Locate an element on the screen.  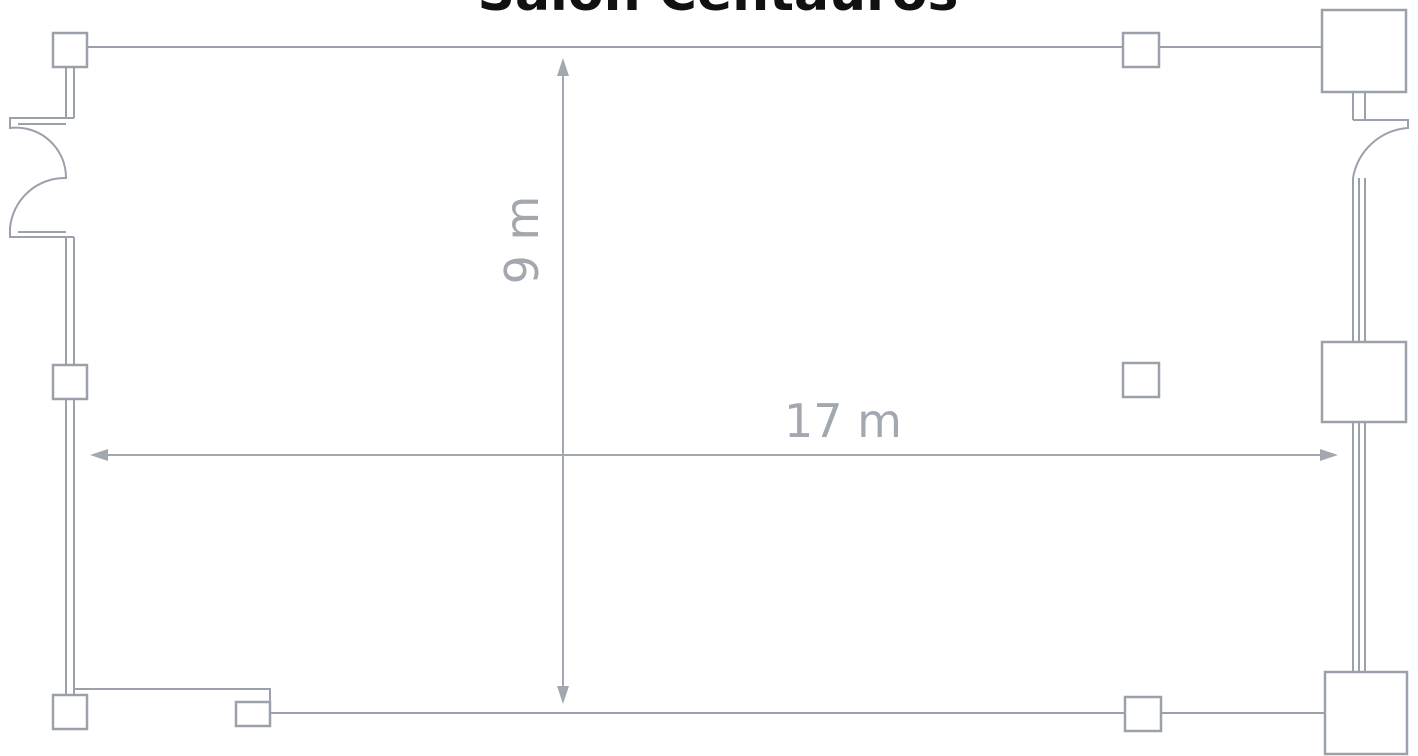
width-label: 17 m is located at coordinates (843, 421).